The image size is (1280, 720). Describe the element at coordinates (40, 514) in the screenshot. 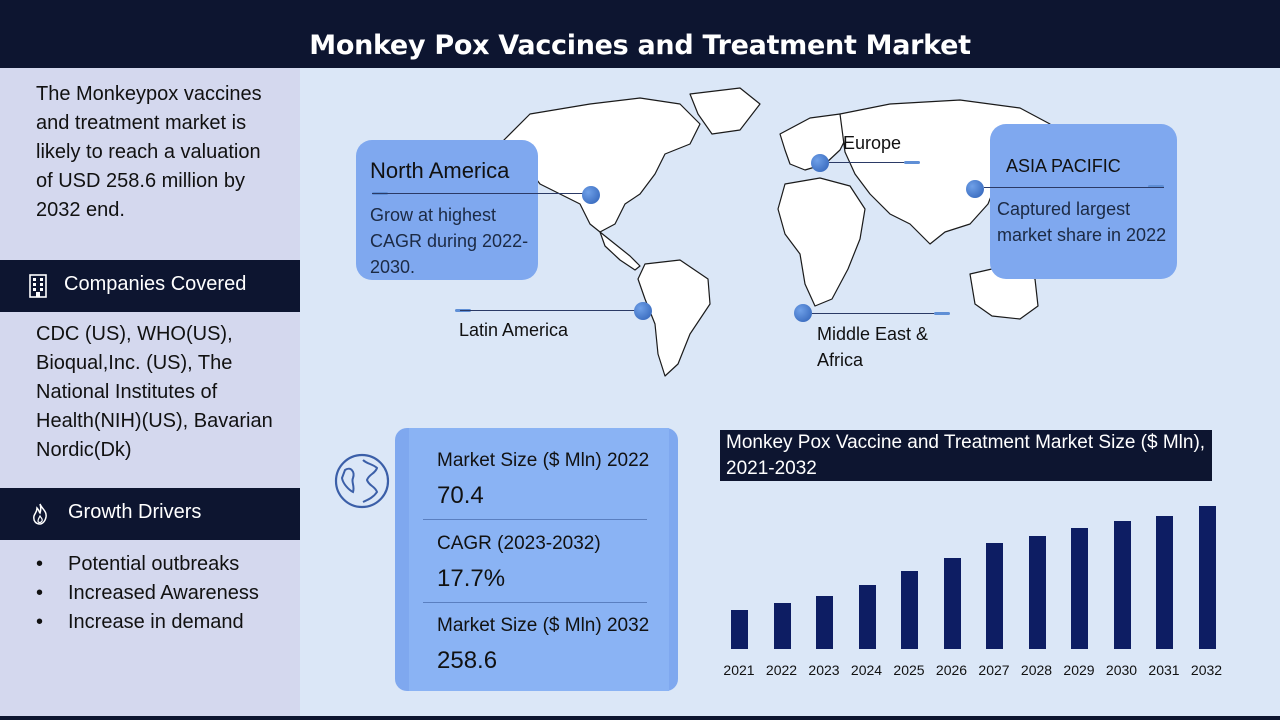

I see `flame-icon` at that location.